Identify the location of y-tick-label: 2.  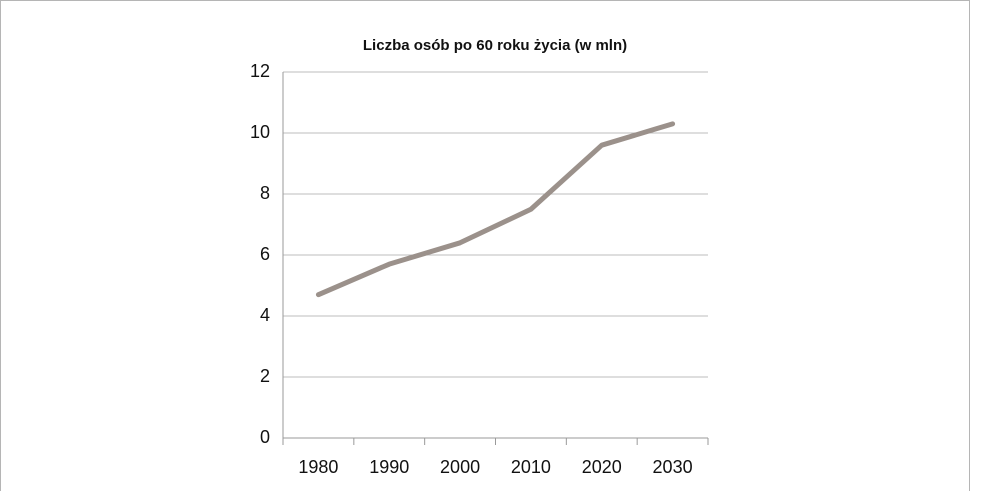
(265, 376).